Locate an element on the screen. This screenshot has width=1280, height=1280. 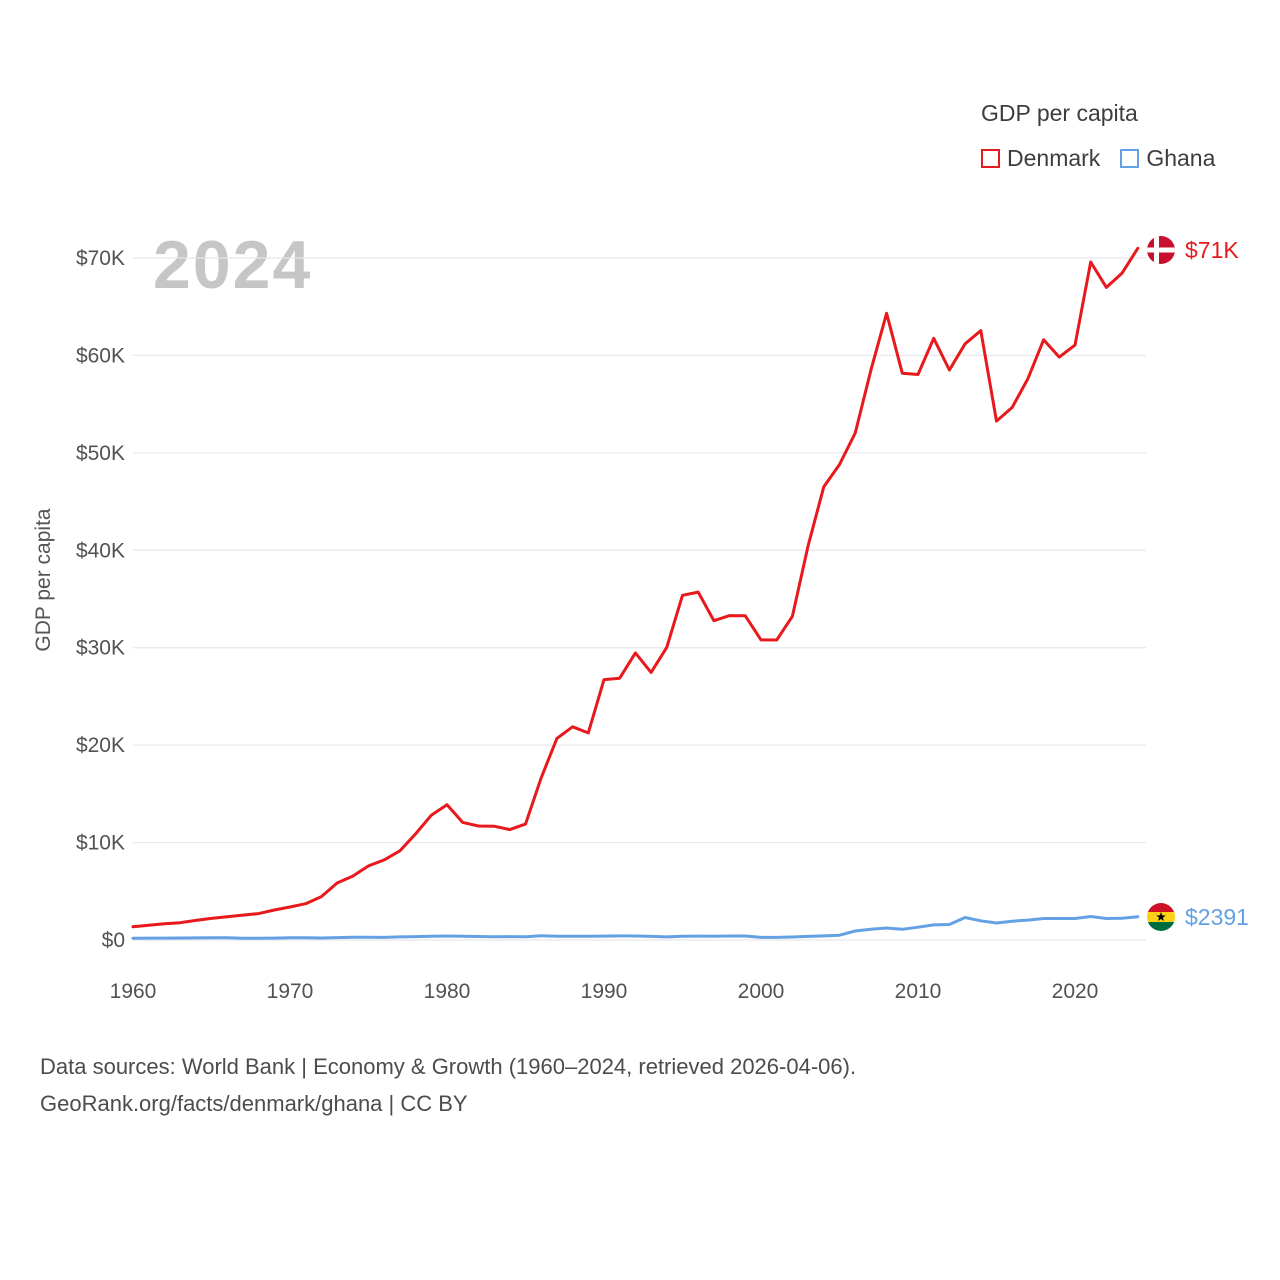
svg-text: $10K is located at coordinates (100, 843).